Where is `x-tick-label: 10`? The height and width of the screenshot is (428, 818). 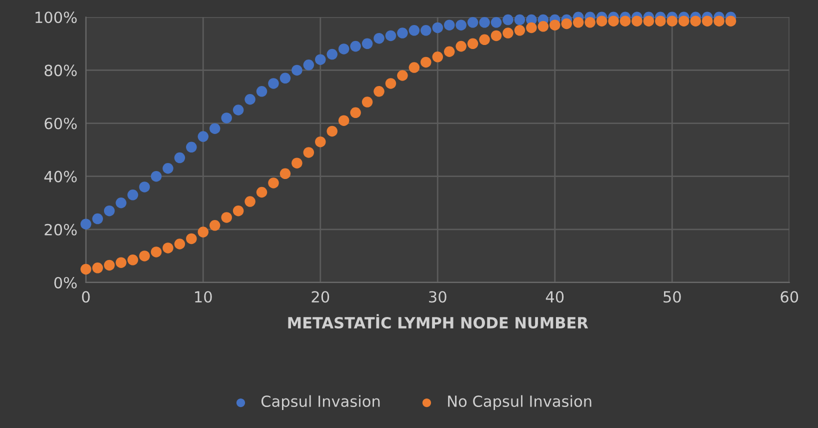 x-tick-label: 10 is located at coordinates (203, 297).